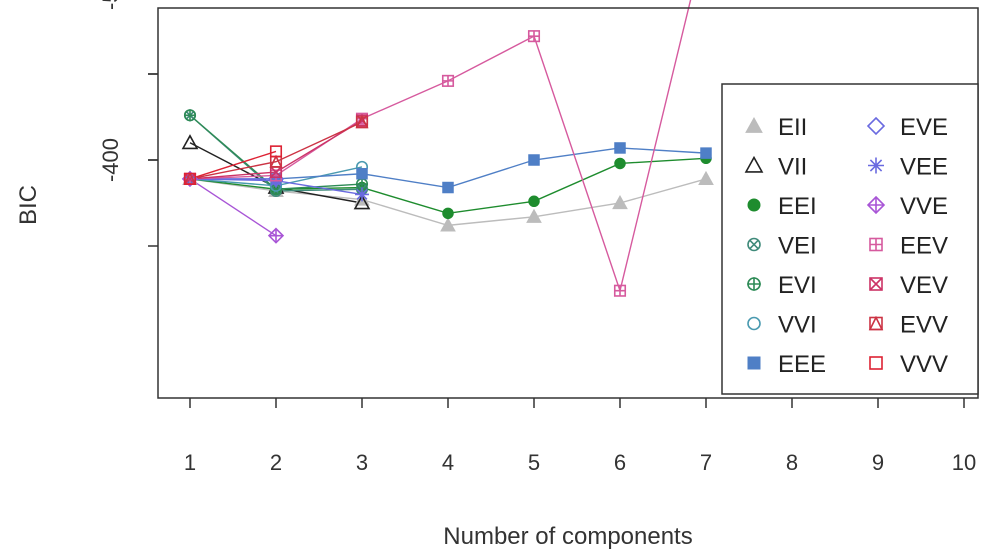 The width and height of the screenshot is (984, 554). I want to click on y-tick-label: -400, so click(110, 160).